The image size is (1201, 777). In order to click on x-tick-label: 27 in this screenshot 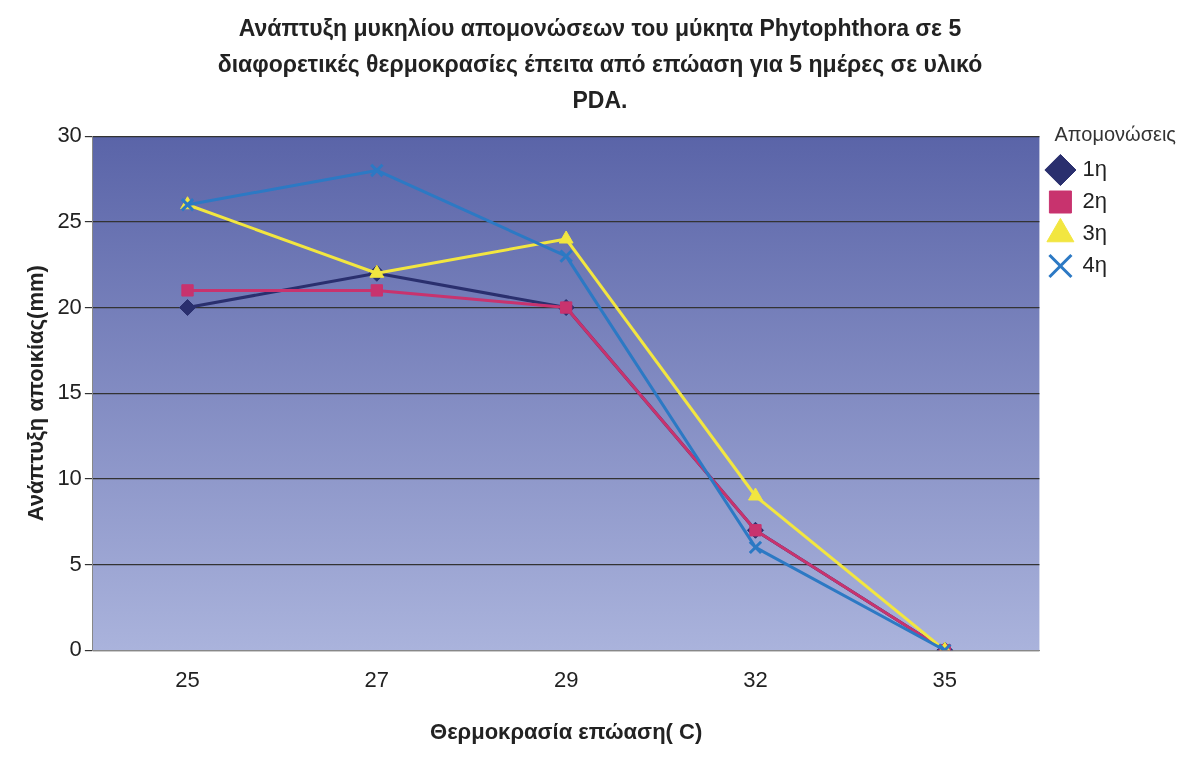, I will do `click(377, 680)`.